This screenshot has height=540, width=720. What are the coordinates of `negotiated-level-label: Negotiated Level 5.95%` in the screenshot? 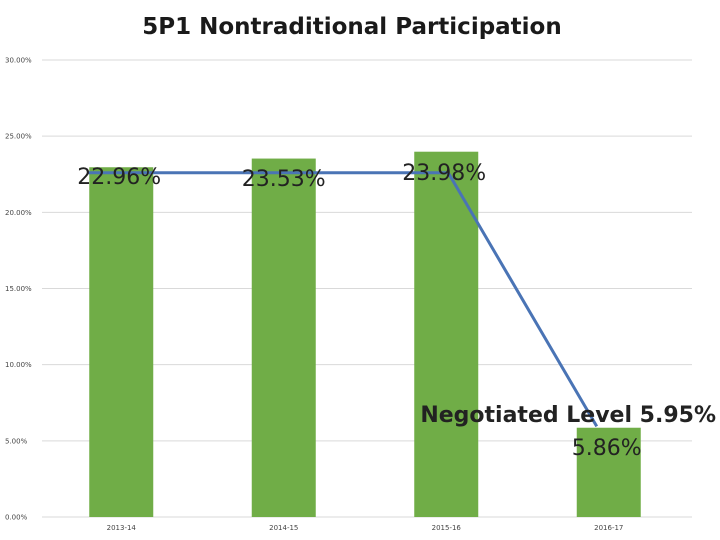 It's located at (568, 415).